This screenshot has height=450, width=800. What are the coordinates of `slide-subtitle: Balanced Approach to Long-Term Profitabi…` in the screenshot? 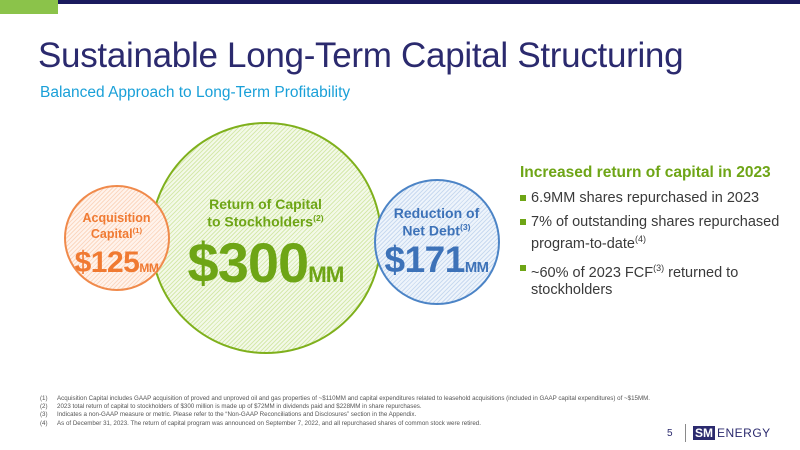 It's located at (195, 92).